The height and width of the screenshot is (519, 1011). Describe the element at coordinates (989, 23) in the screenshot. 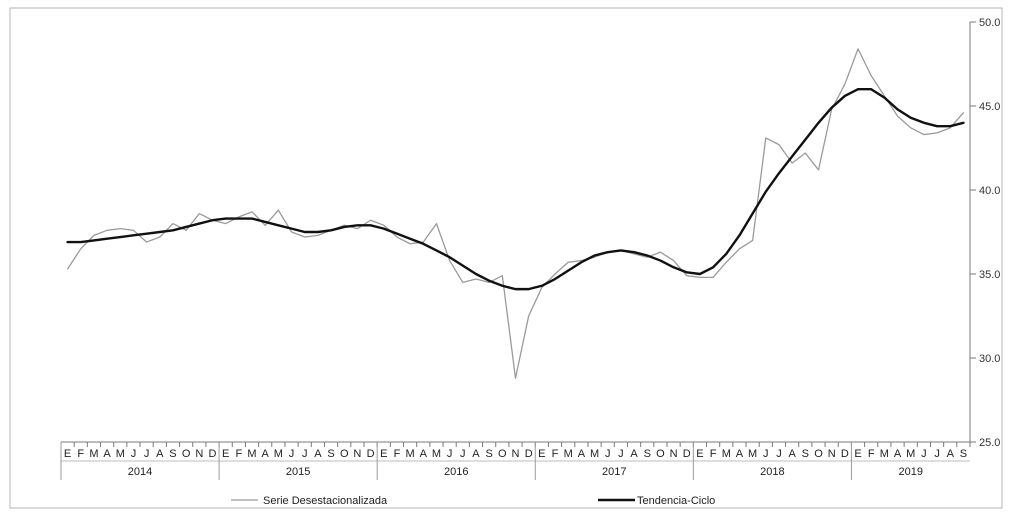

I see `y-tick-label: 50.0` at that location.